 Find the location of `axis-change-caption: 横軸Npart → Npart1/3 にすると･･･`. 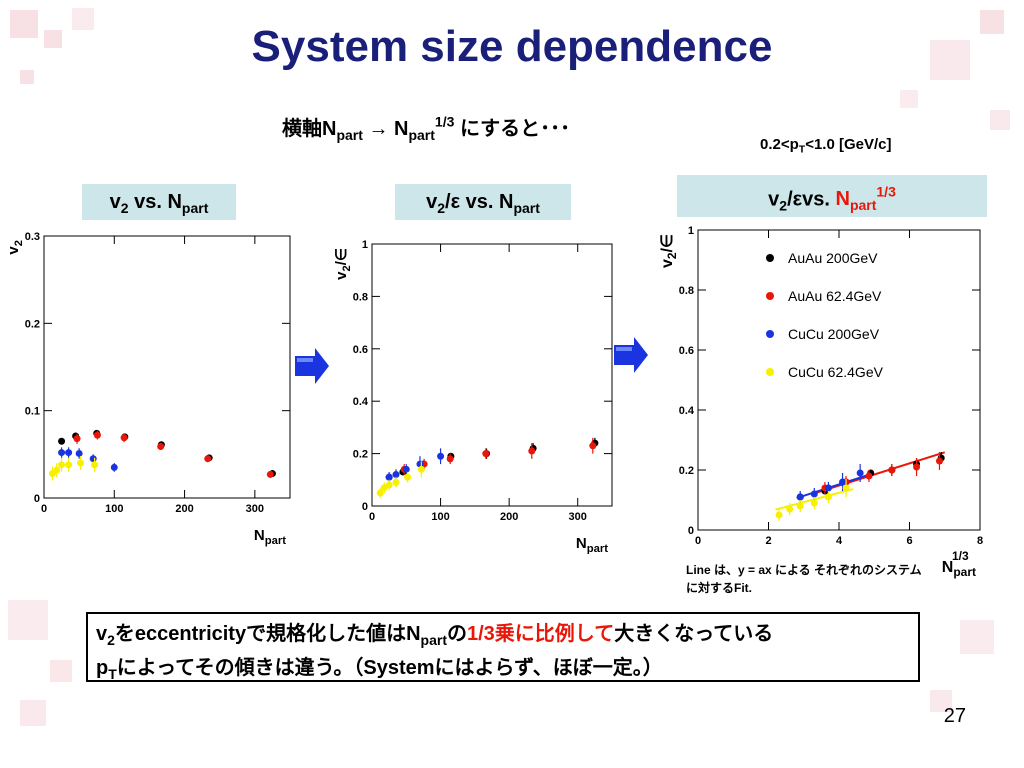

axis-change-caption: 横軸Npart → Npart1/3 にすると･･･ is located at coordinates (426, 128).